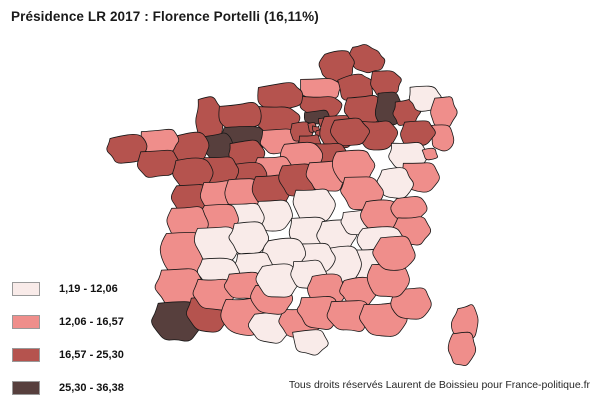  I want to click on legend-label-3: 16,57 - 25,30, so click(91, 354).